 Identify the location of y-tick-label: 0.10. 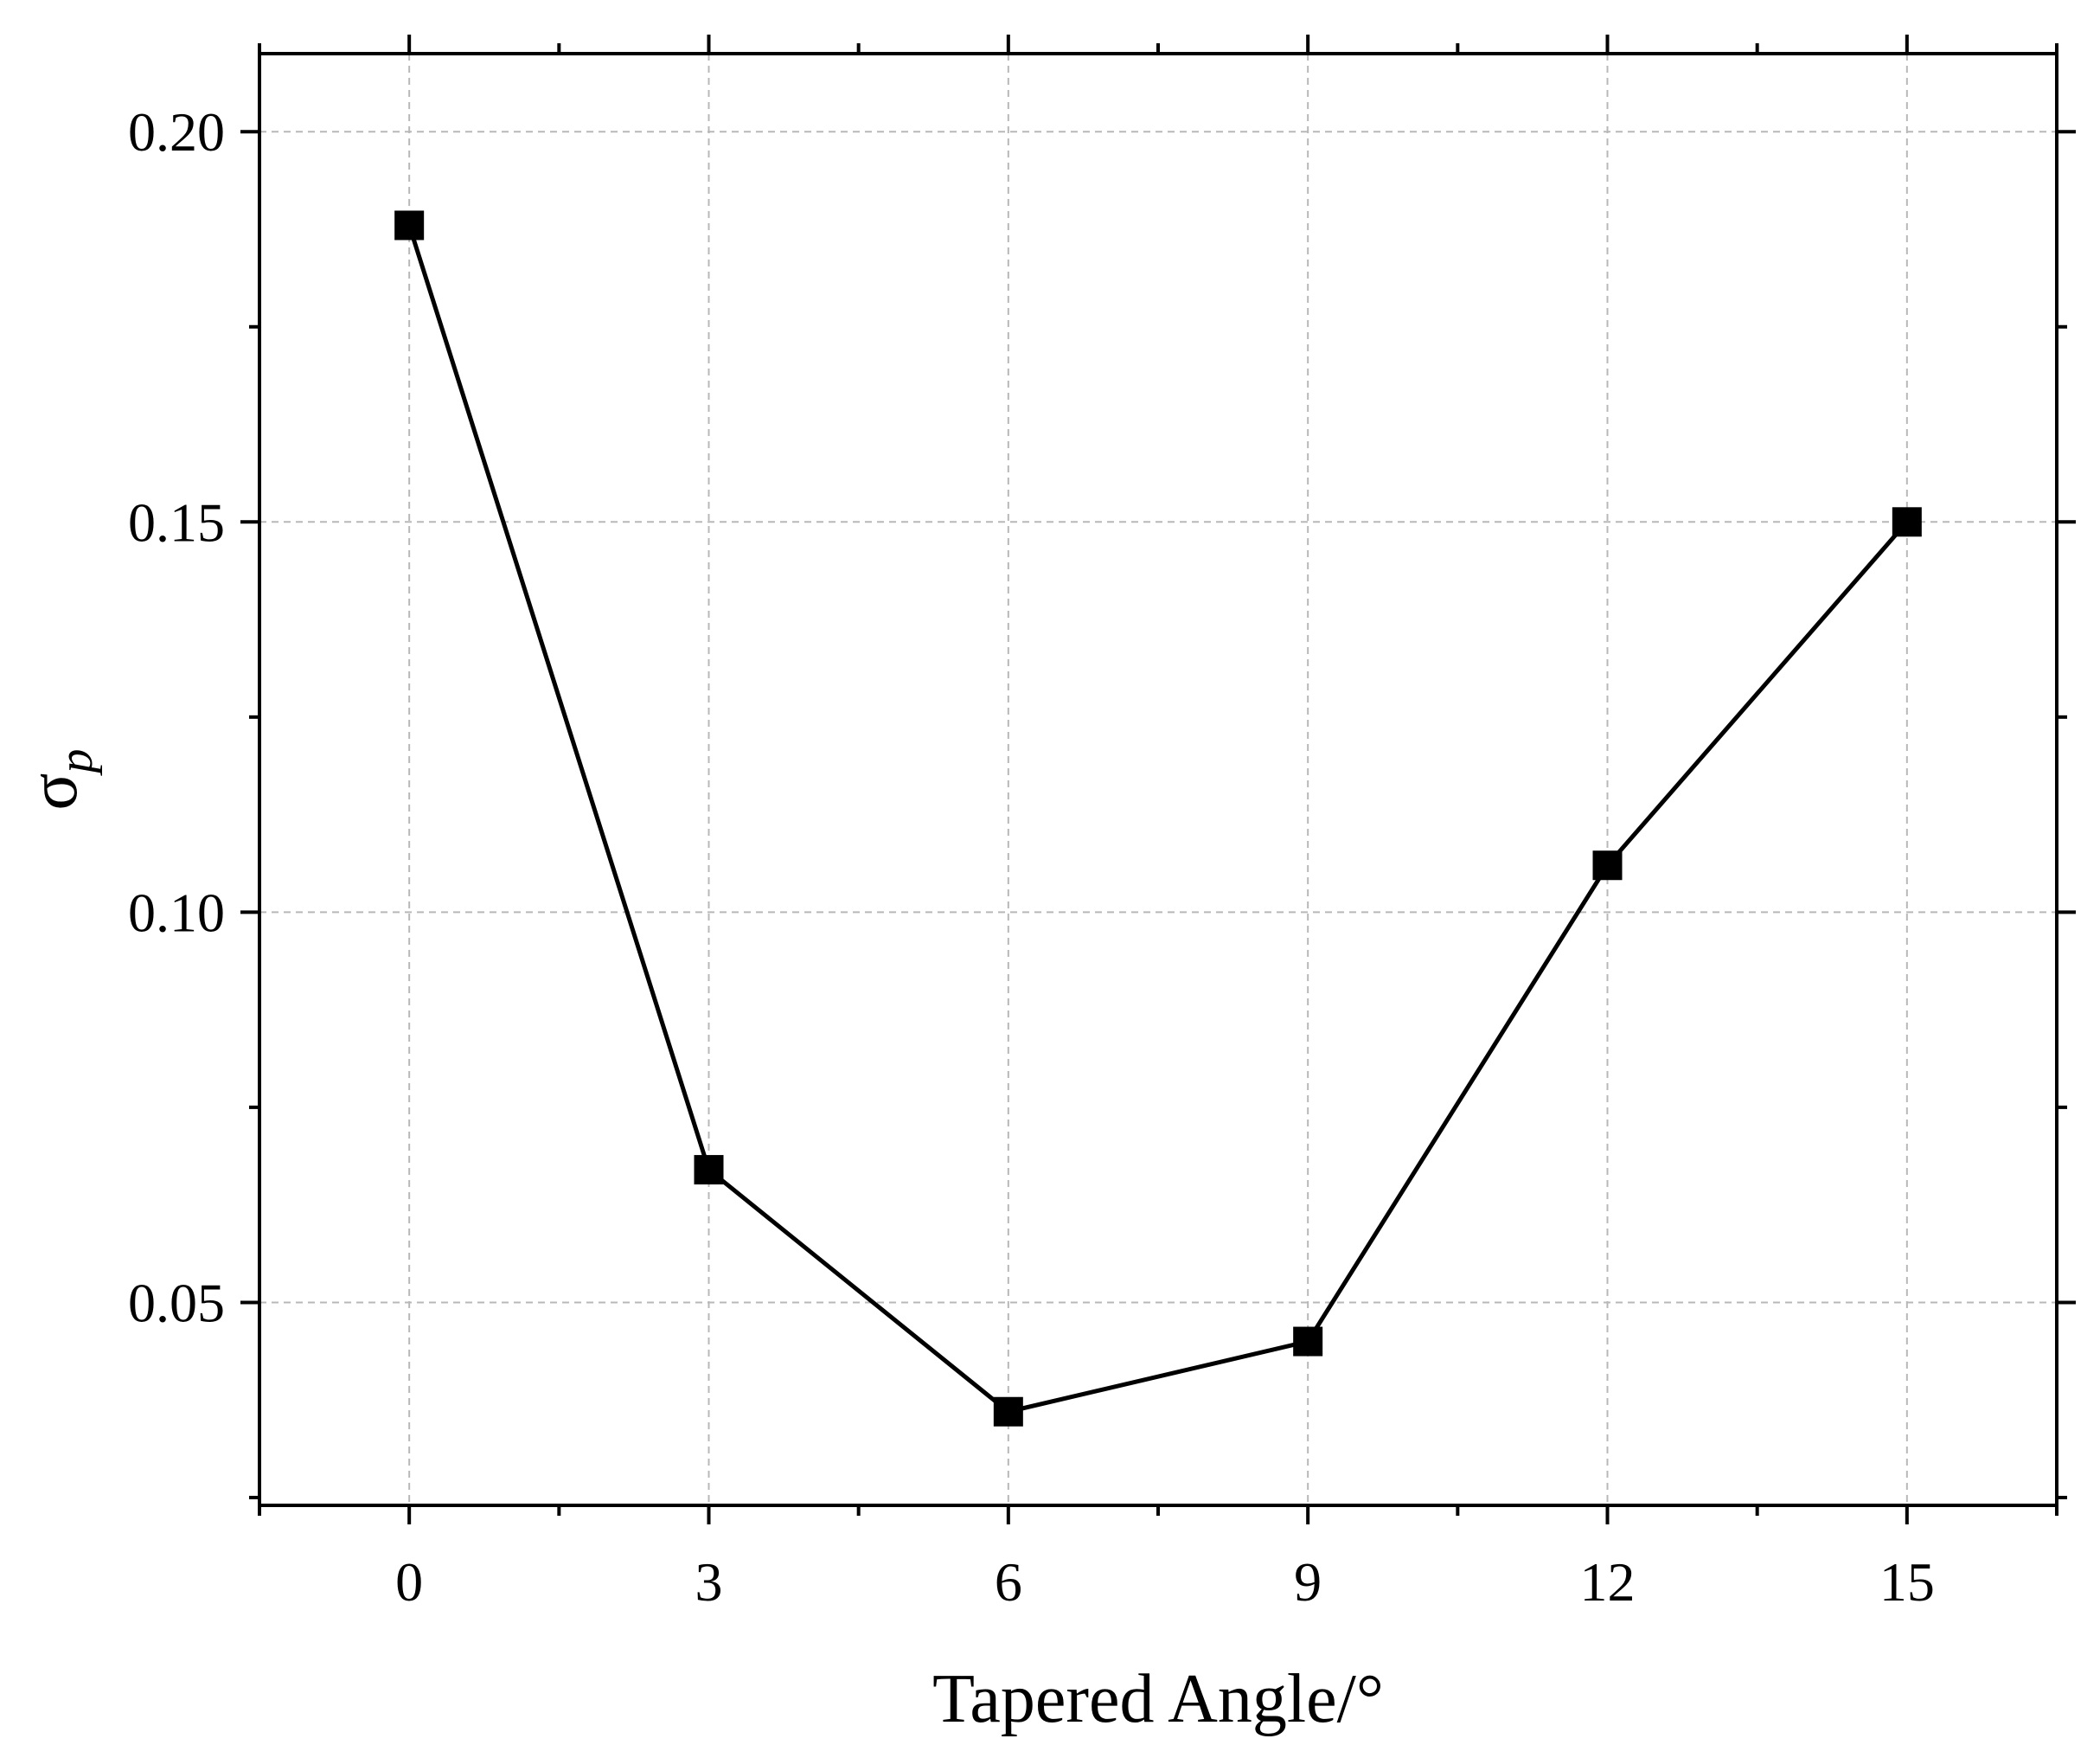
(176, 913).